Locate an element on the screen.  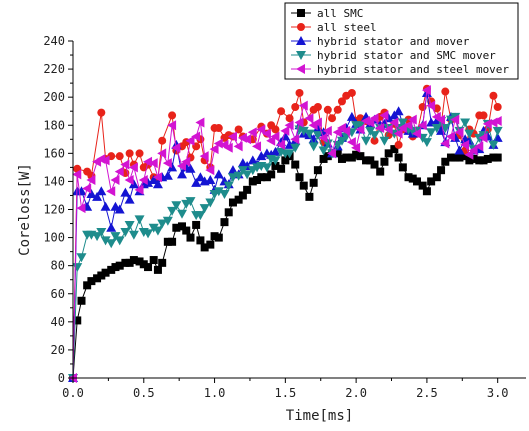
y-tick-label: 240 is located at coordinates (54, 41).